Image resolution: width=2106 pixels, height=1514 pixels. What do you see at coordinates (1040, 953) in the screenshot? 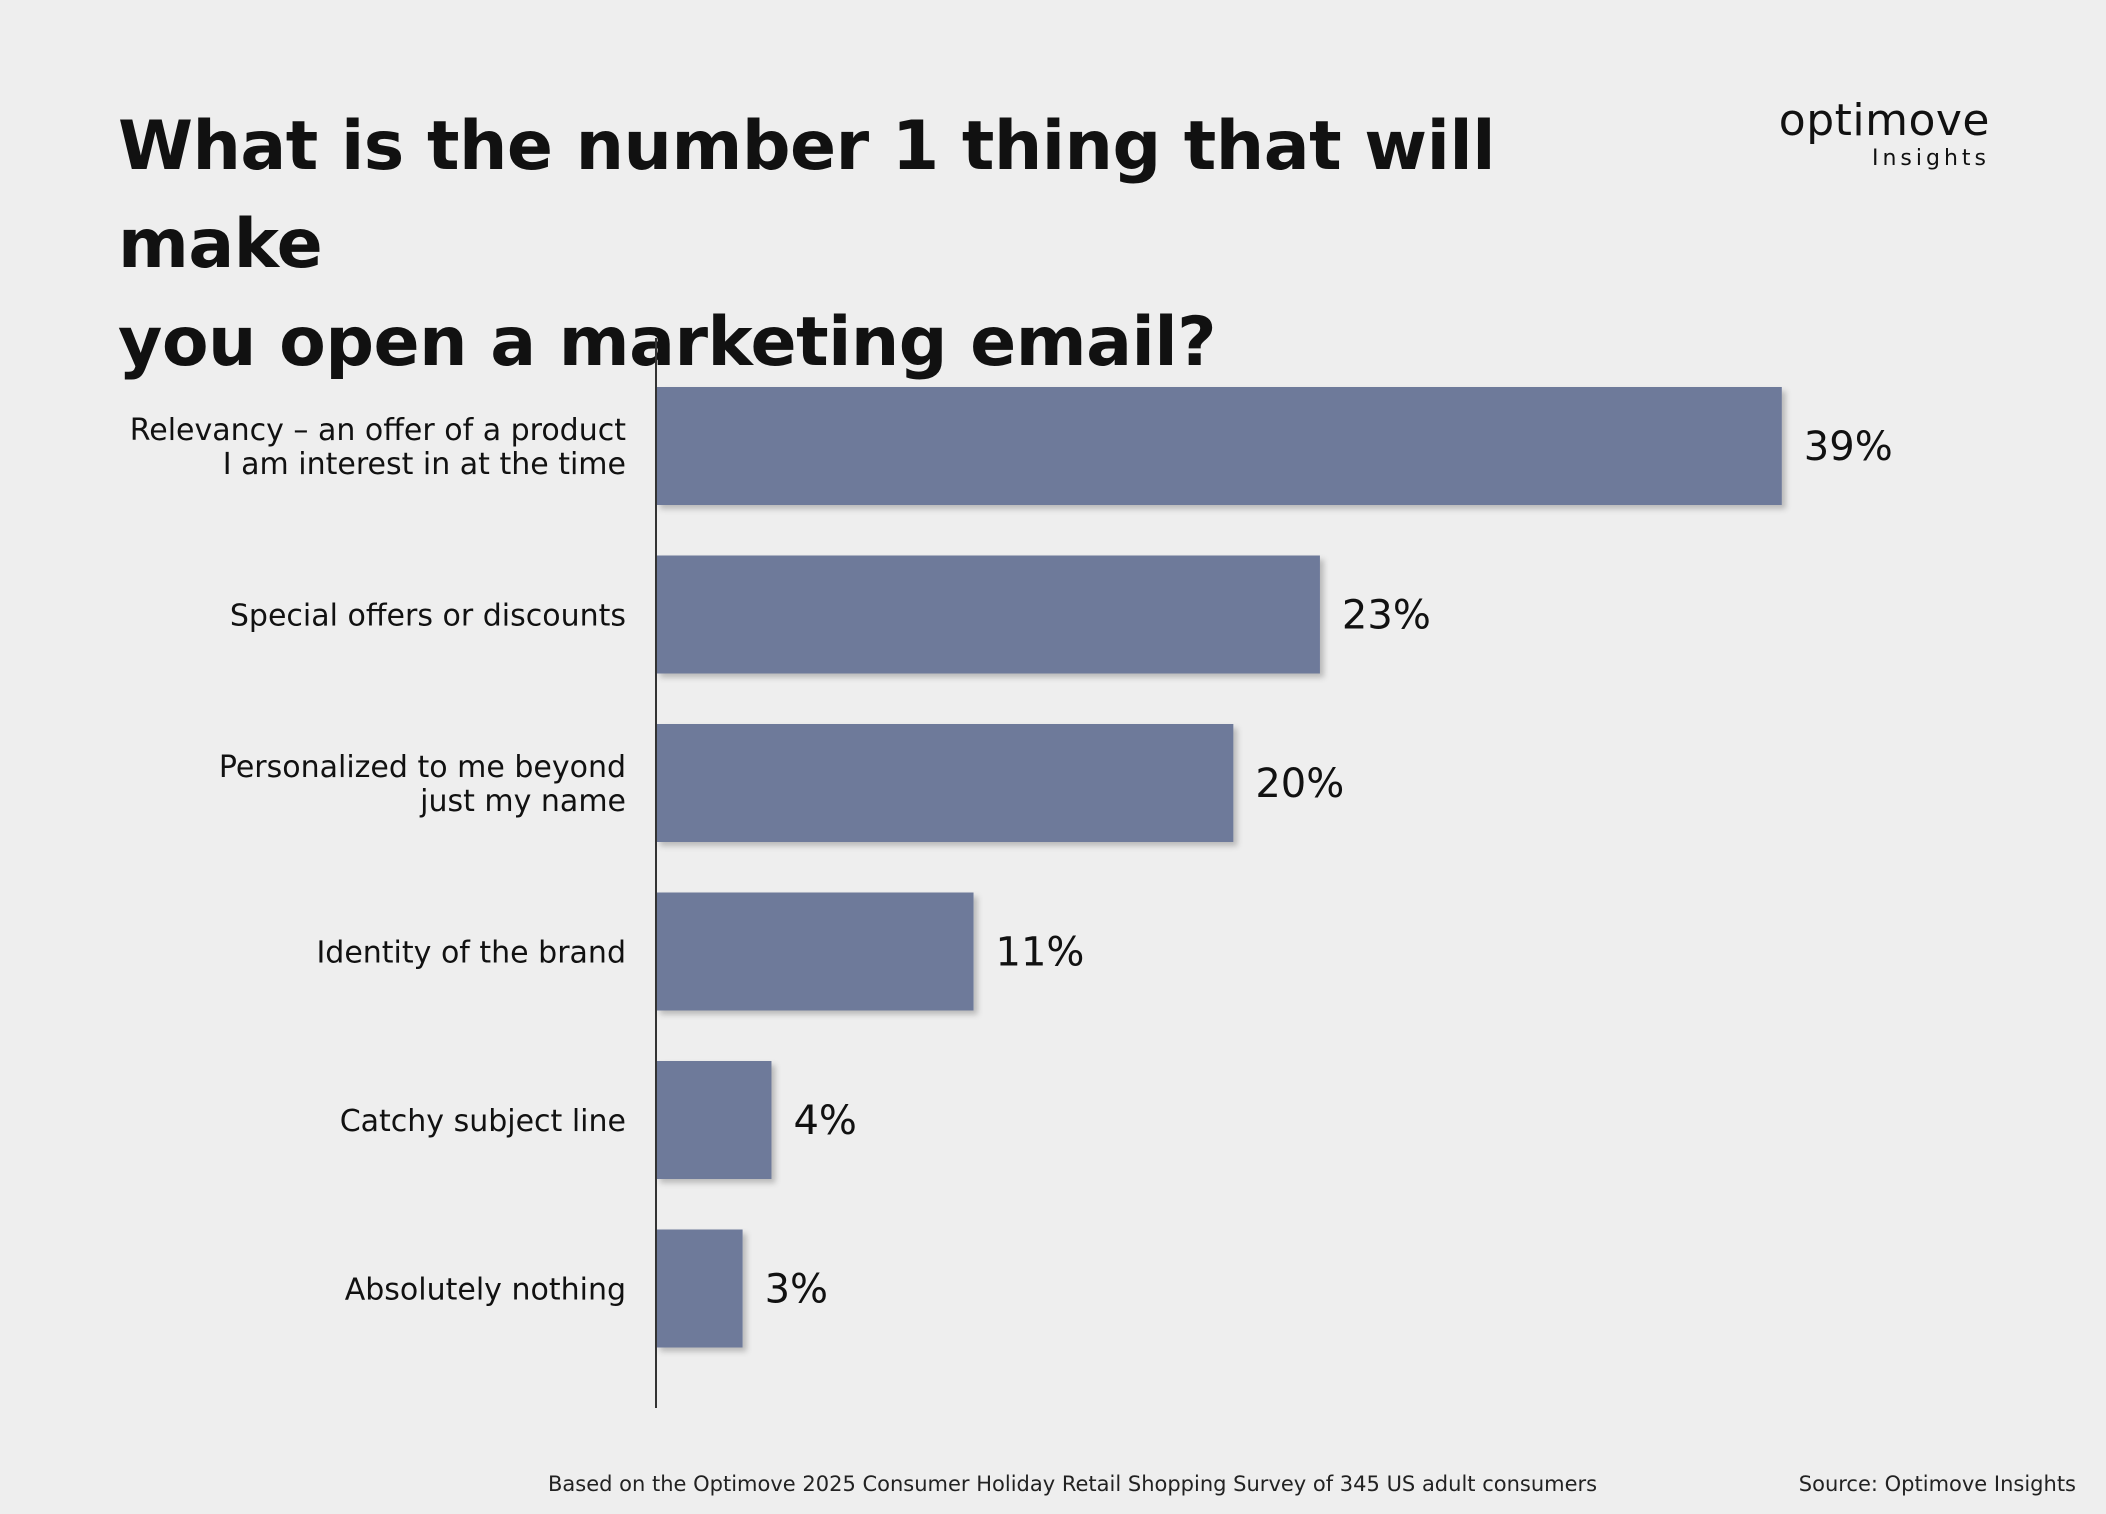
I see `value-label-4: 11%` at bounding box center [1040, 953].